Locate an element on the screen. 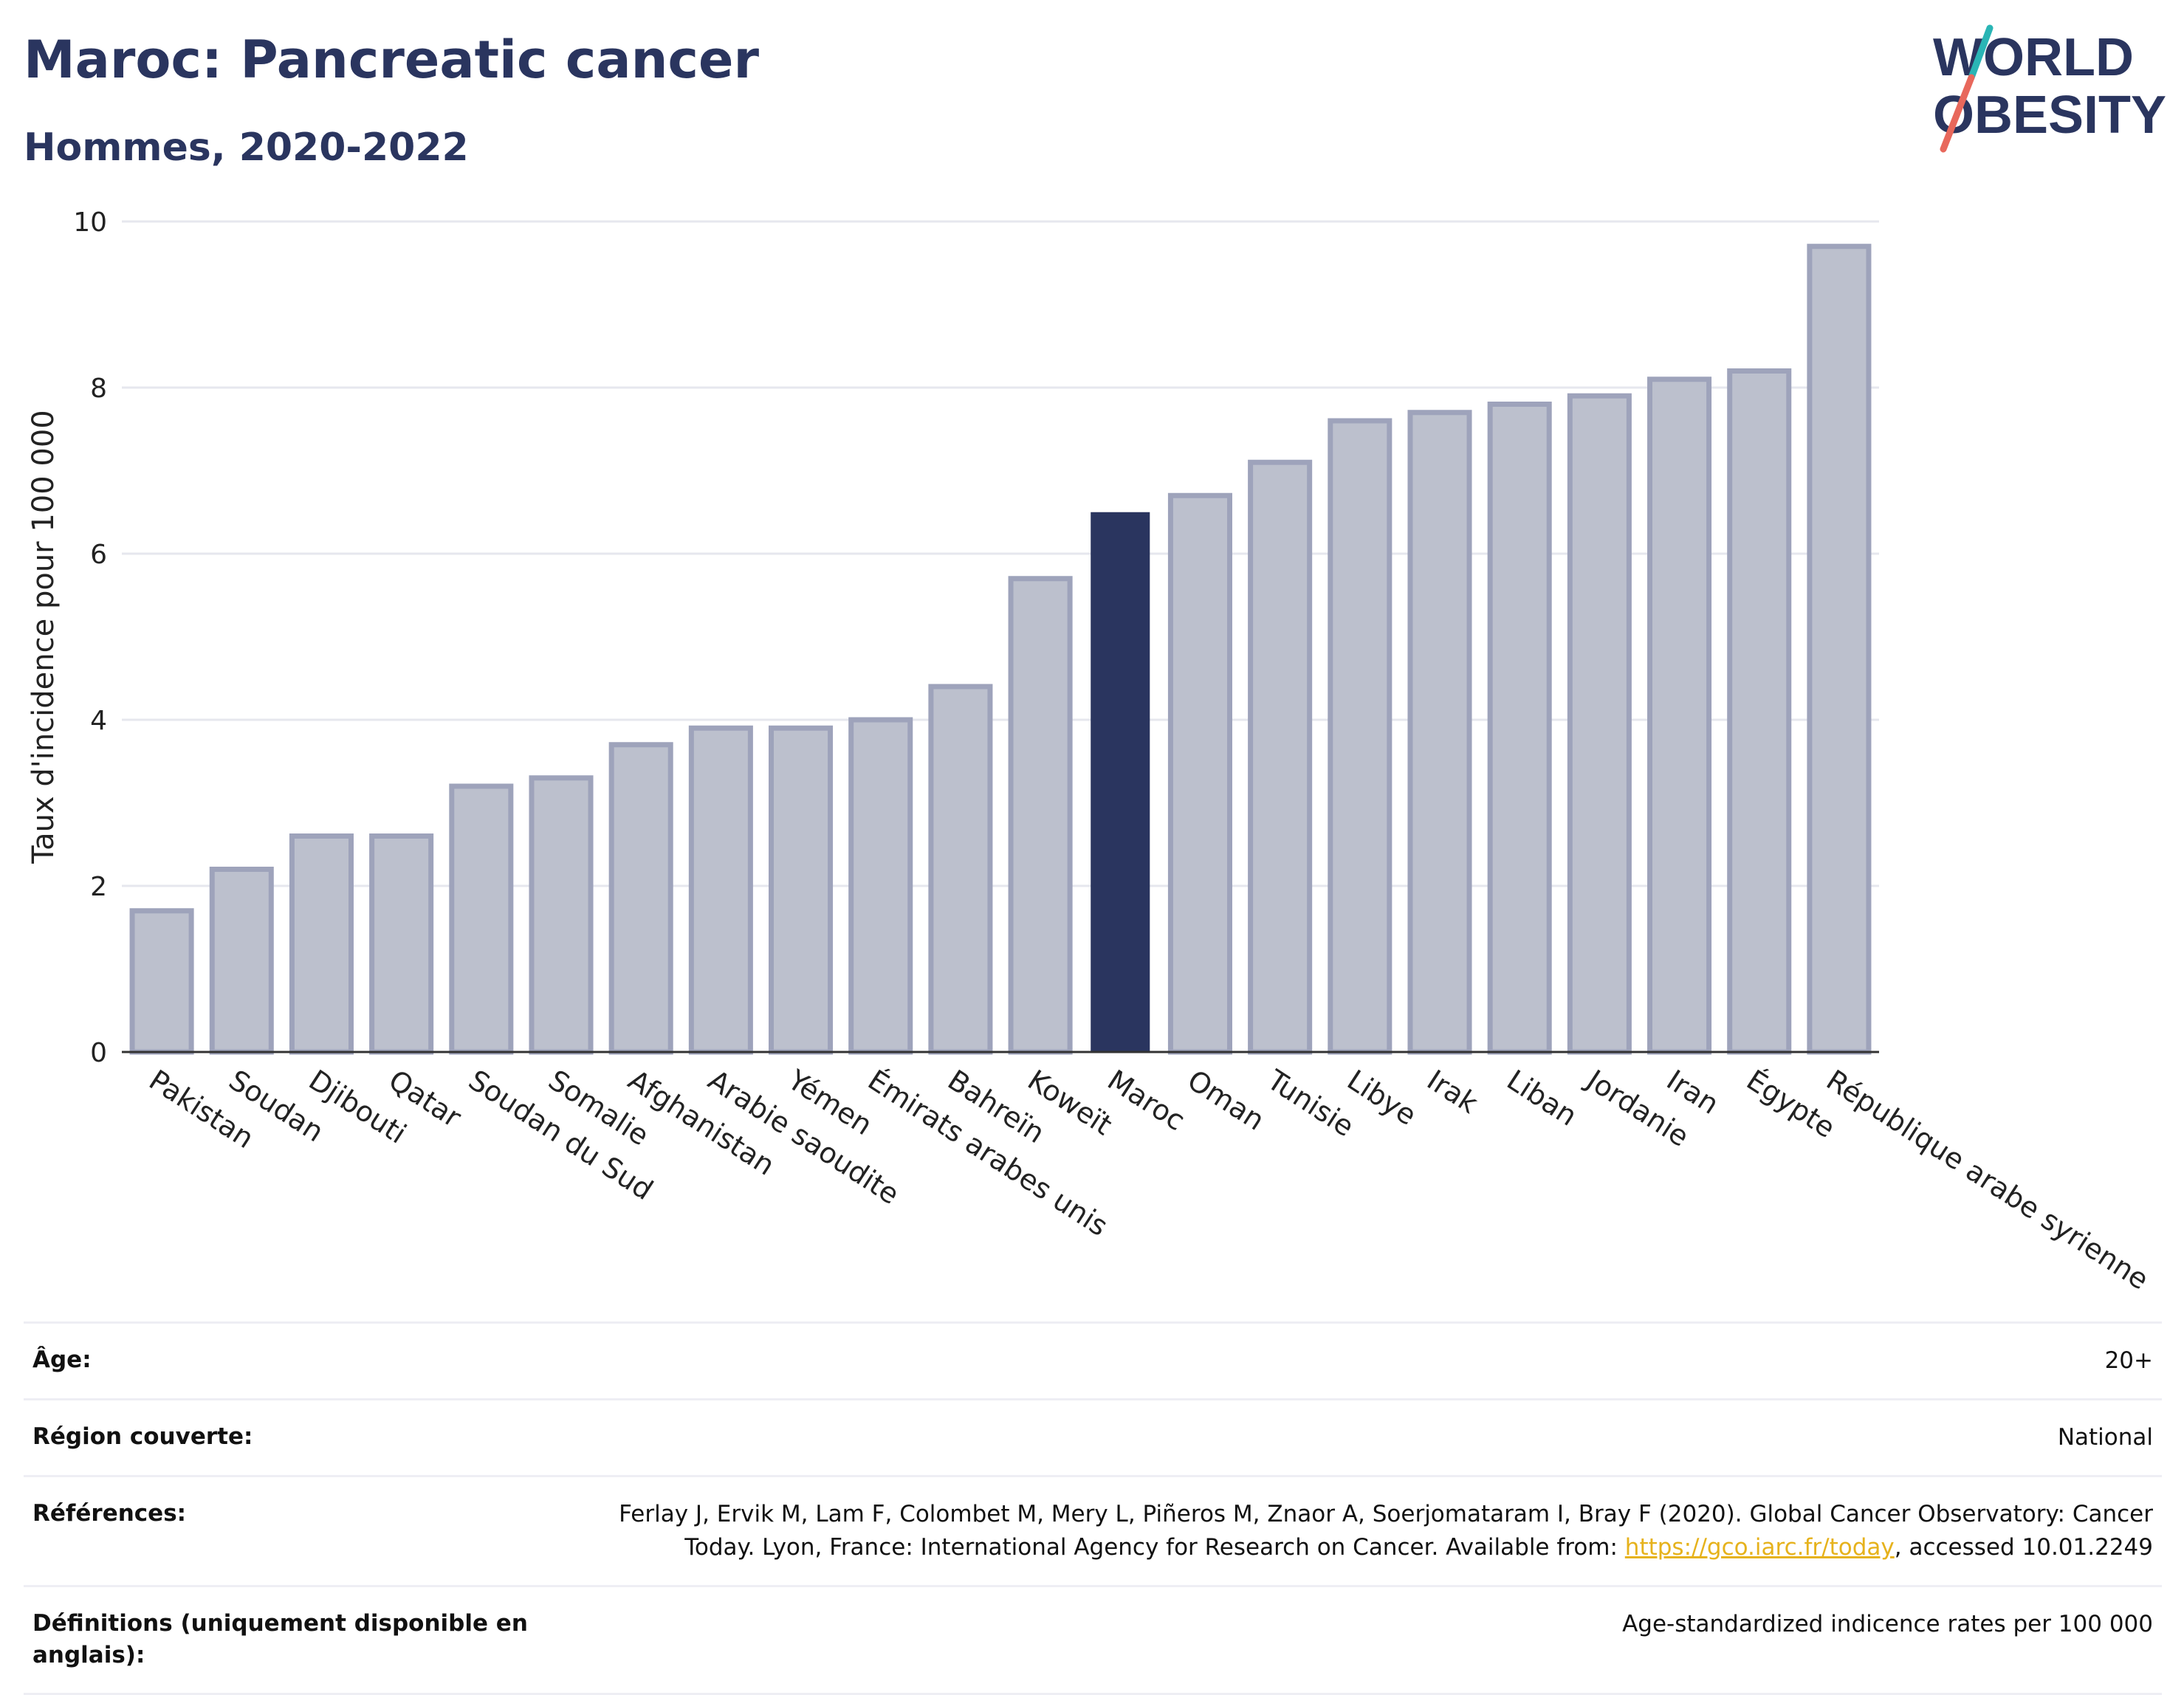 The width and height of the screenshot is (2184, 1695). world-obesity-logo: WORLD OBESITY is located at coordinates (2050, 88).